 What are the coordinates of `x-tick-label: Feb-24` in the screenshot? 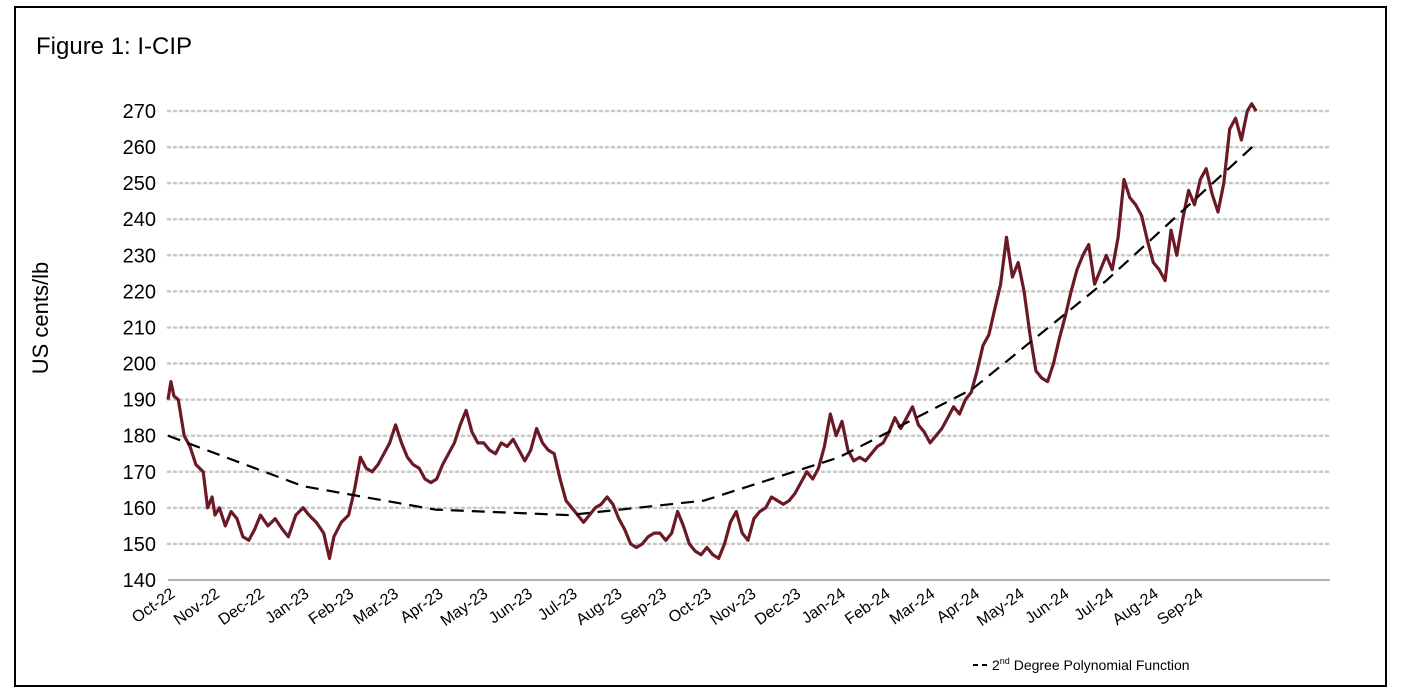 It's located at (867, 606).